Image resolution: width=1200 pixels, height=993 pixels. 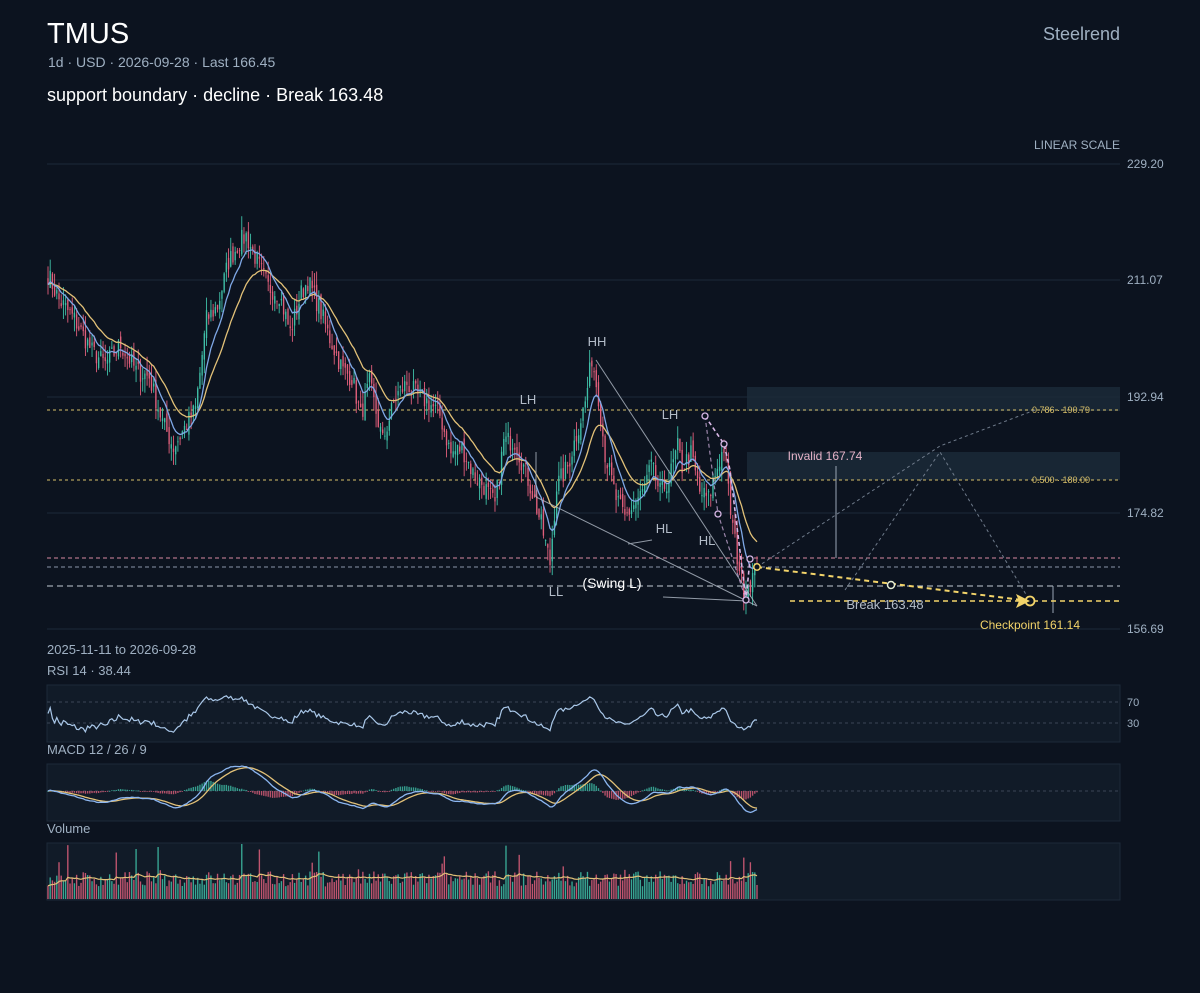 What do you see at coordinates (646, 483) in the screenshot?
I see `structure-lines` at bounding box center [646, 483].